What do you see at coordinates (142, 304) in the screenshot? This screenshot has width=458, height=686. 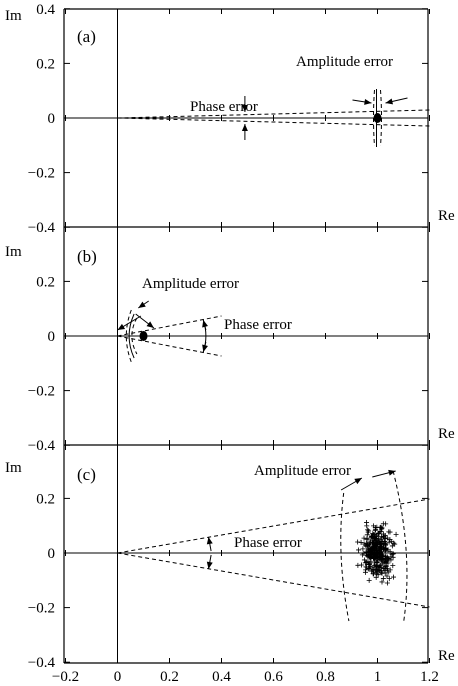 I see `amplitude-label-arrow-head` at bounding box center [142, 304].